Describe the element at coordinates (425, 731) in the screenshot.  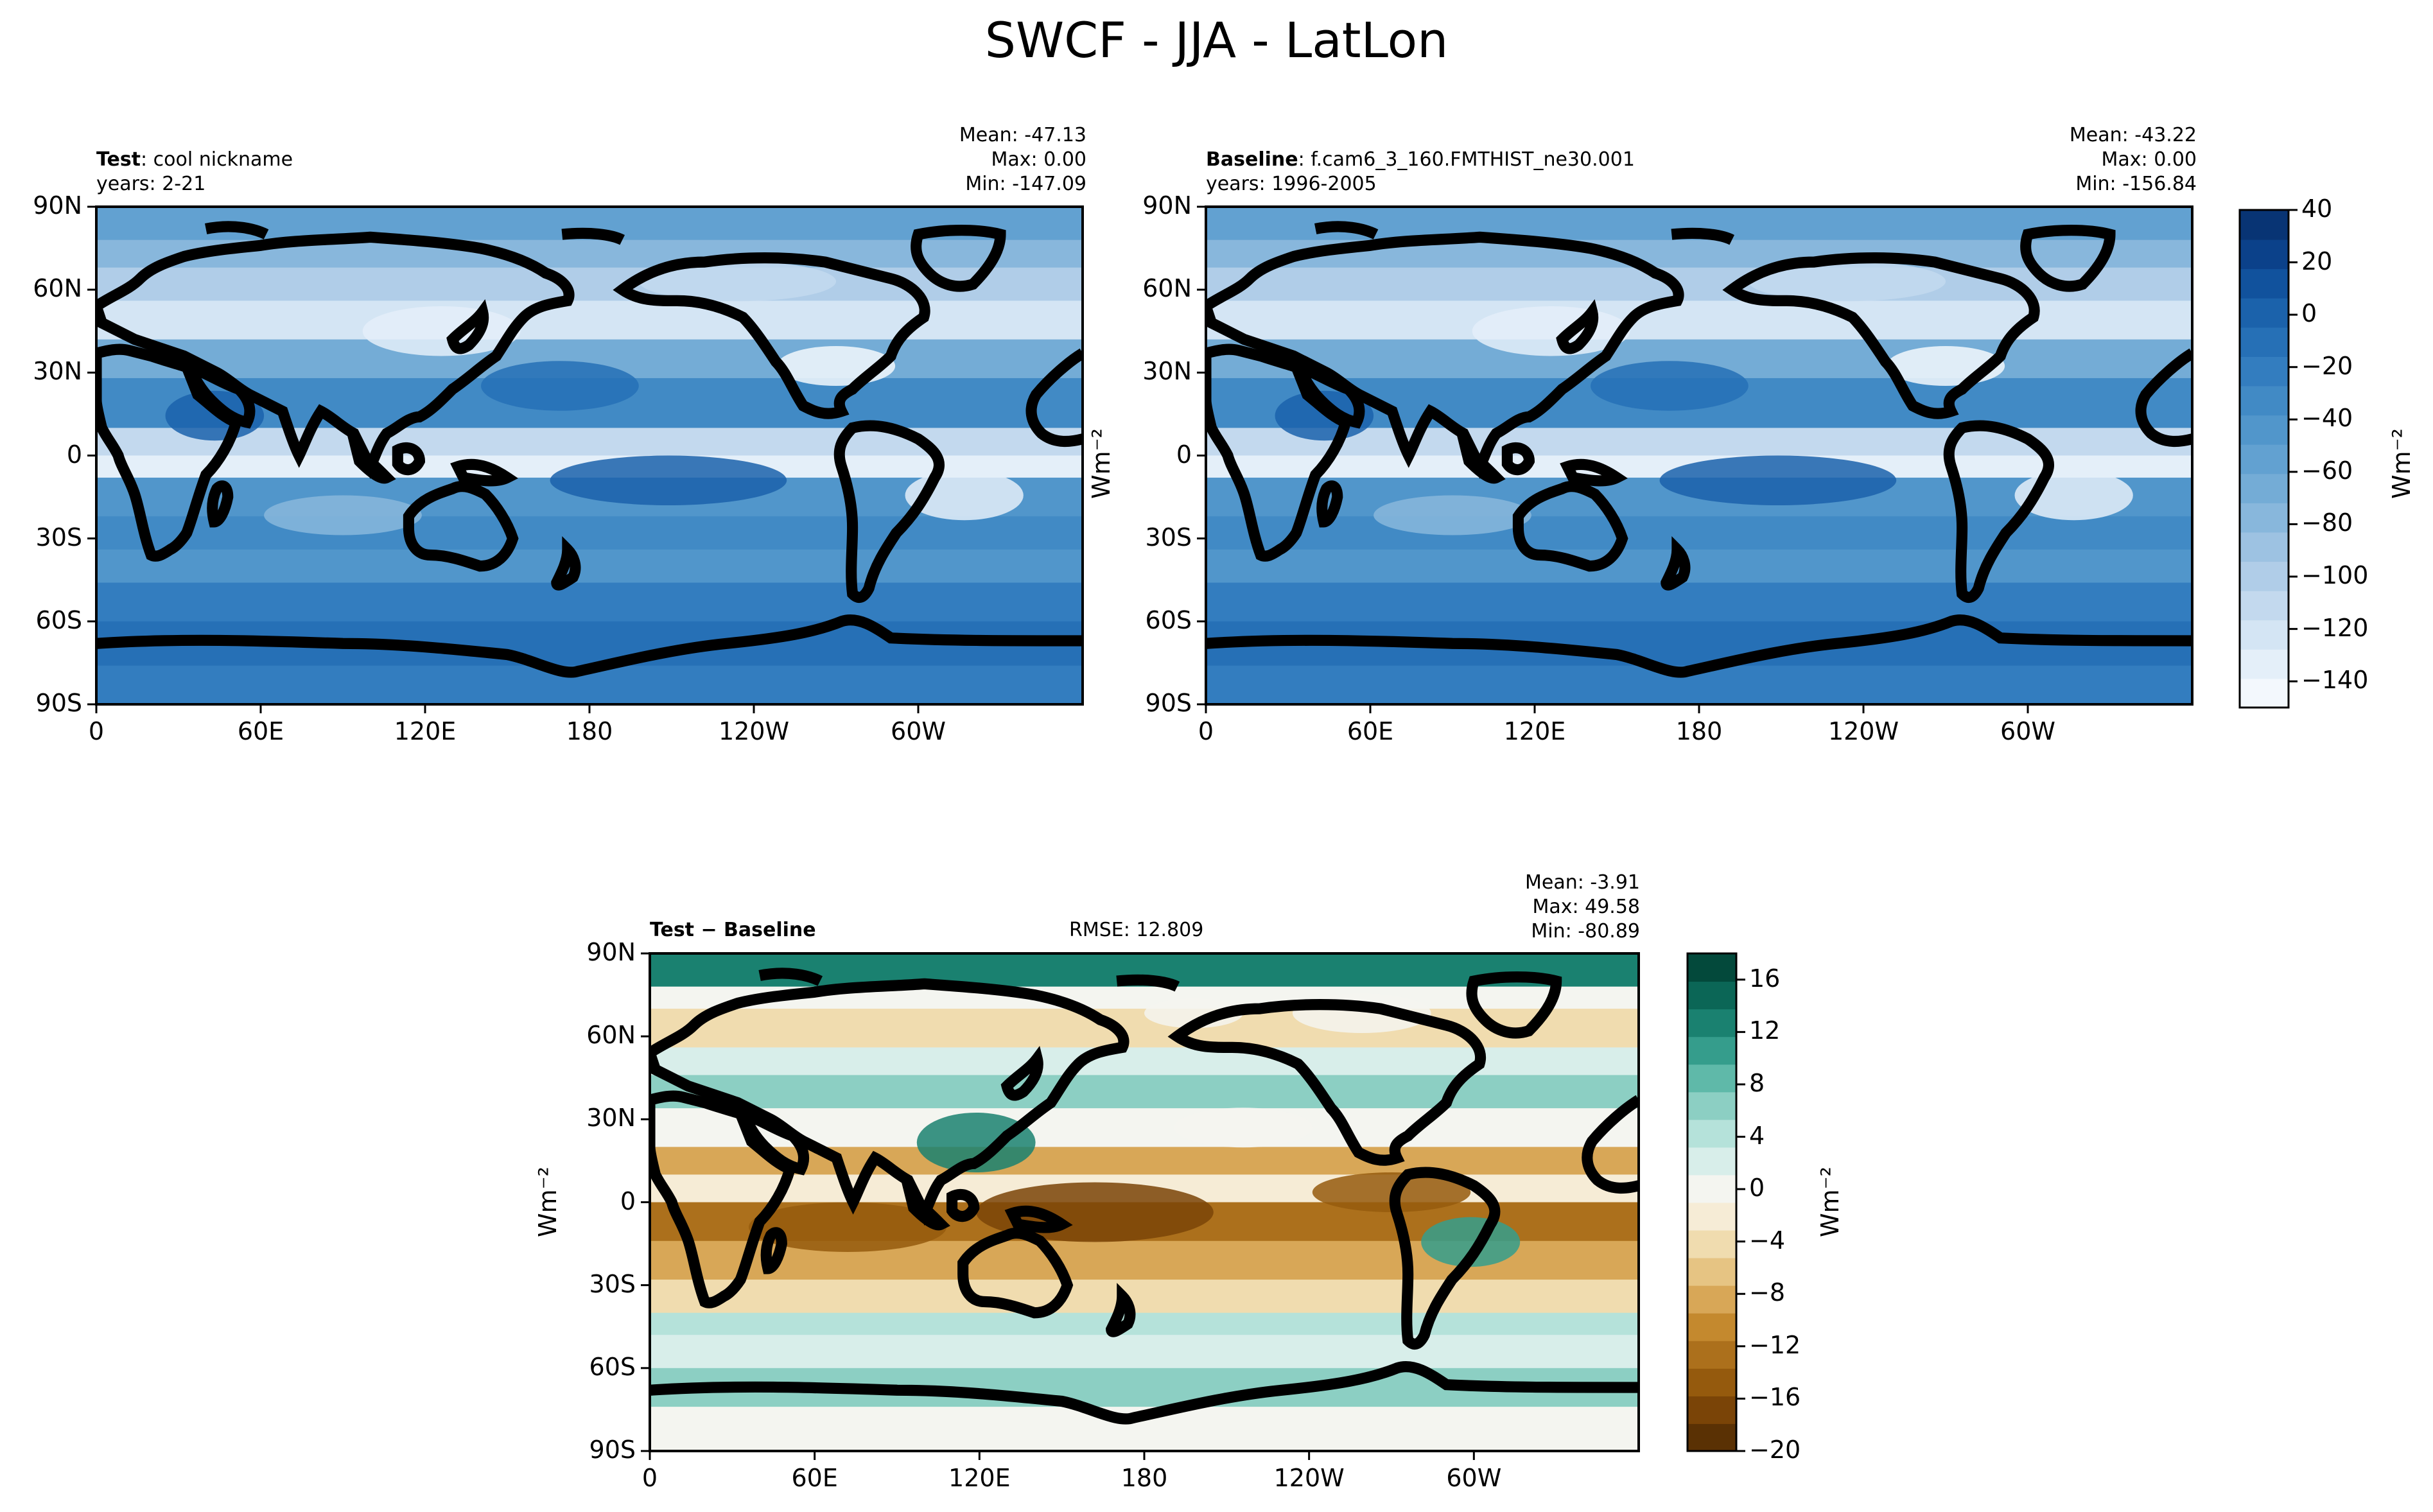
I see `test-lon-tick-label: 120E` at that location.